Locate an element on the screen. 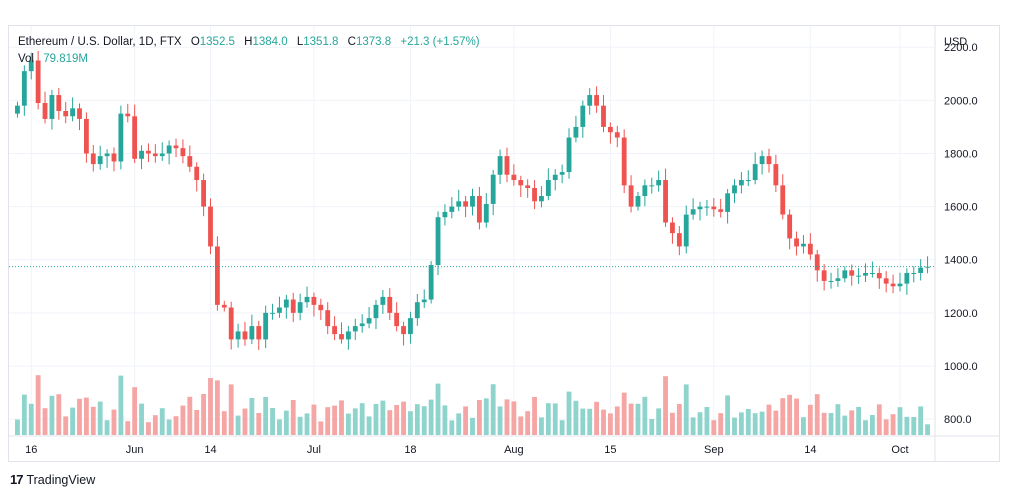 This screenshot has width=1012, height=498. time-axis: 16 Jun 14 Jul 18 Aug 15 Sep 14 Oct is located at coordinates (504, 445).